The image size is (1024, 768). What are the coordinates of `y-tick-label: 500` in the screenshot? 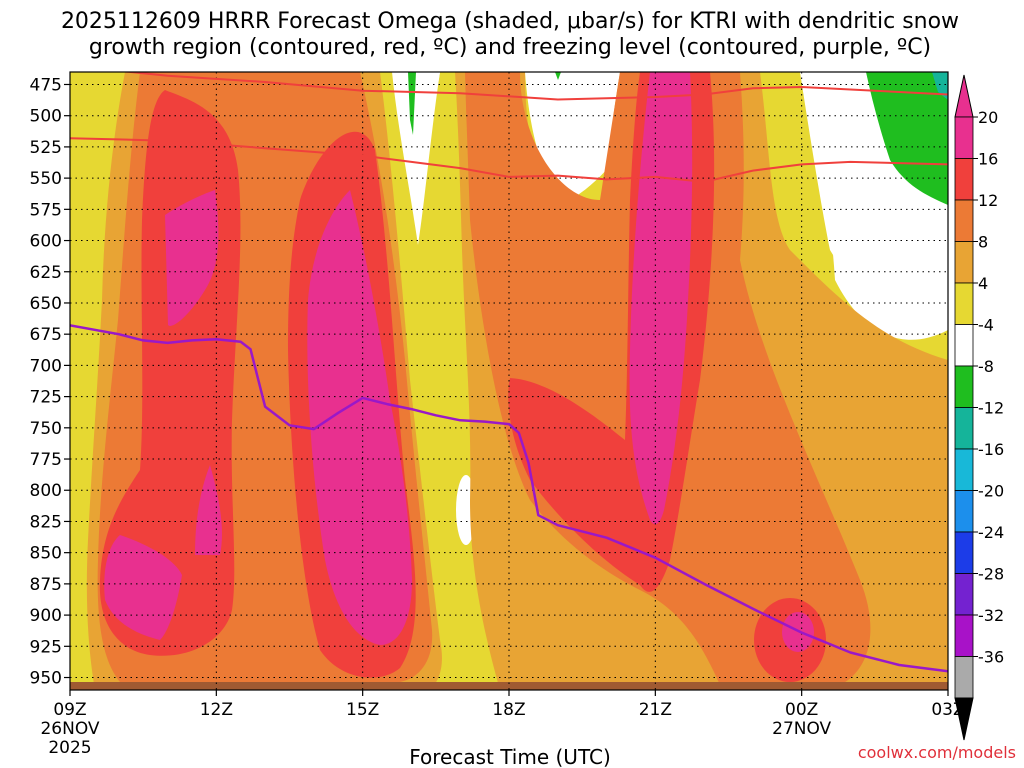 It's located at (46, 117).